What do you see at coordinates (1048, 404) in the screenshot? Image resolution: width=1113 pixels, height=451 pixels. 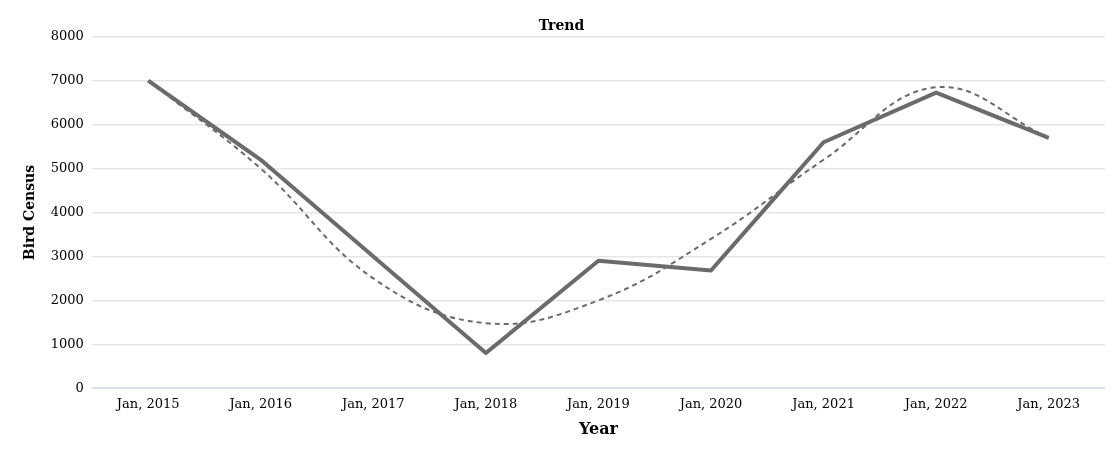 I see `x-tick-label: Jan, 2023` at bounding box center [1048, 404].